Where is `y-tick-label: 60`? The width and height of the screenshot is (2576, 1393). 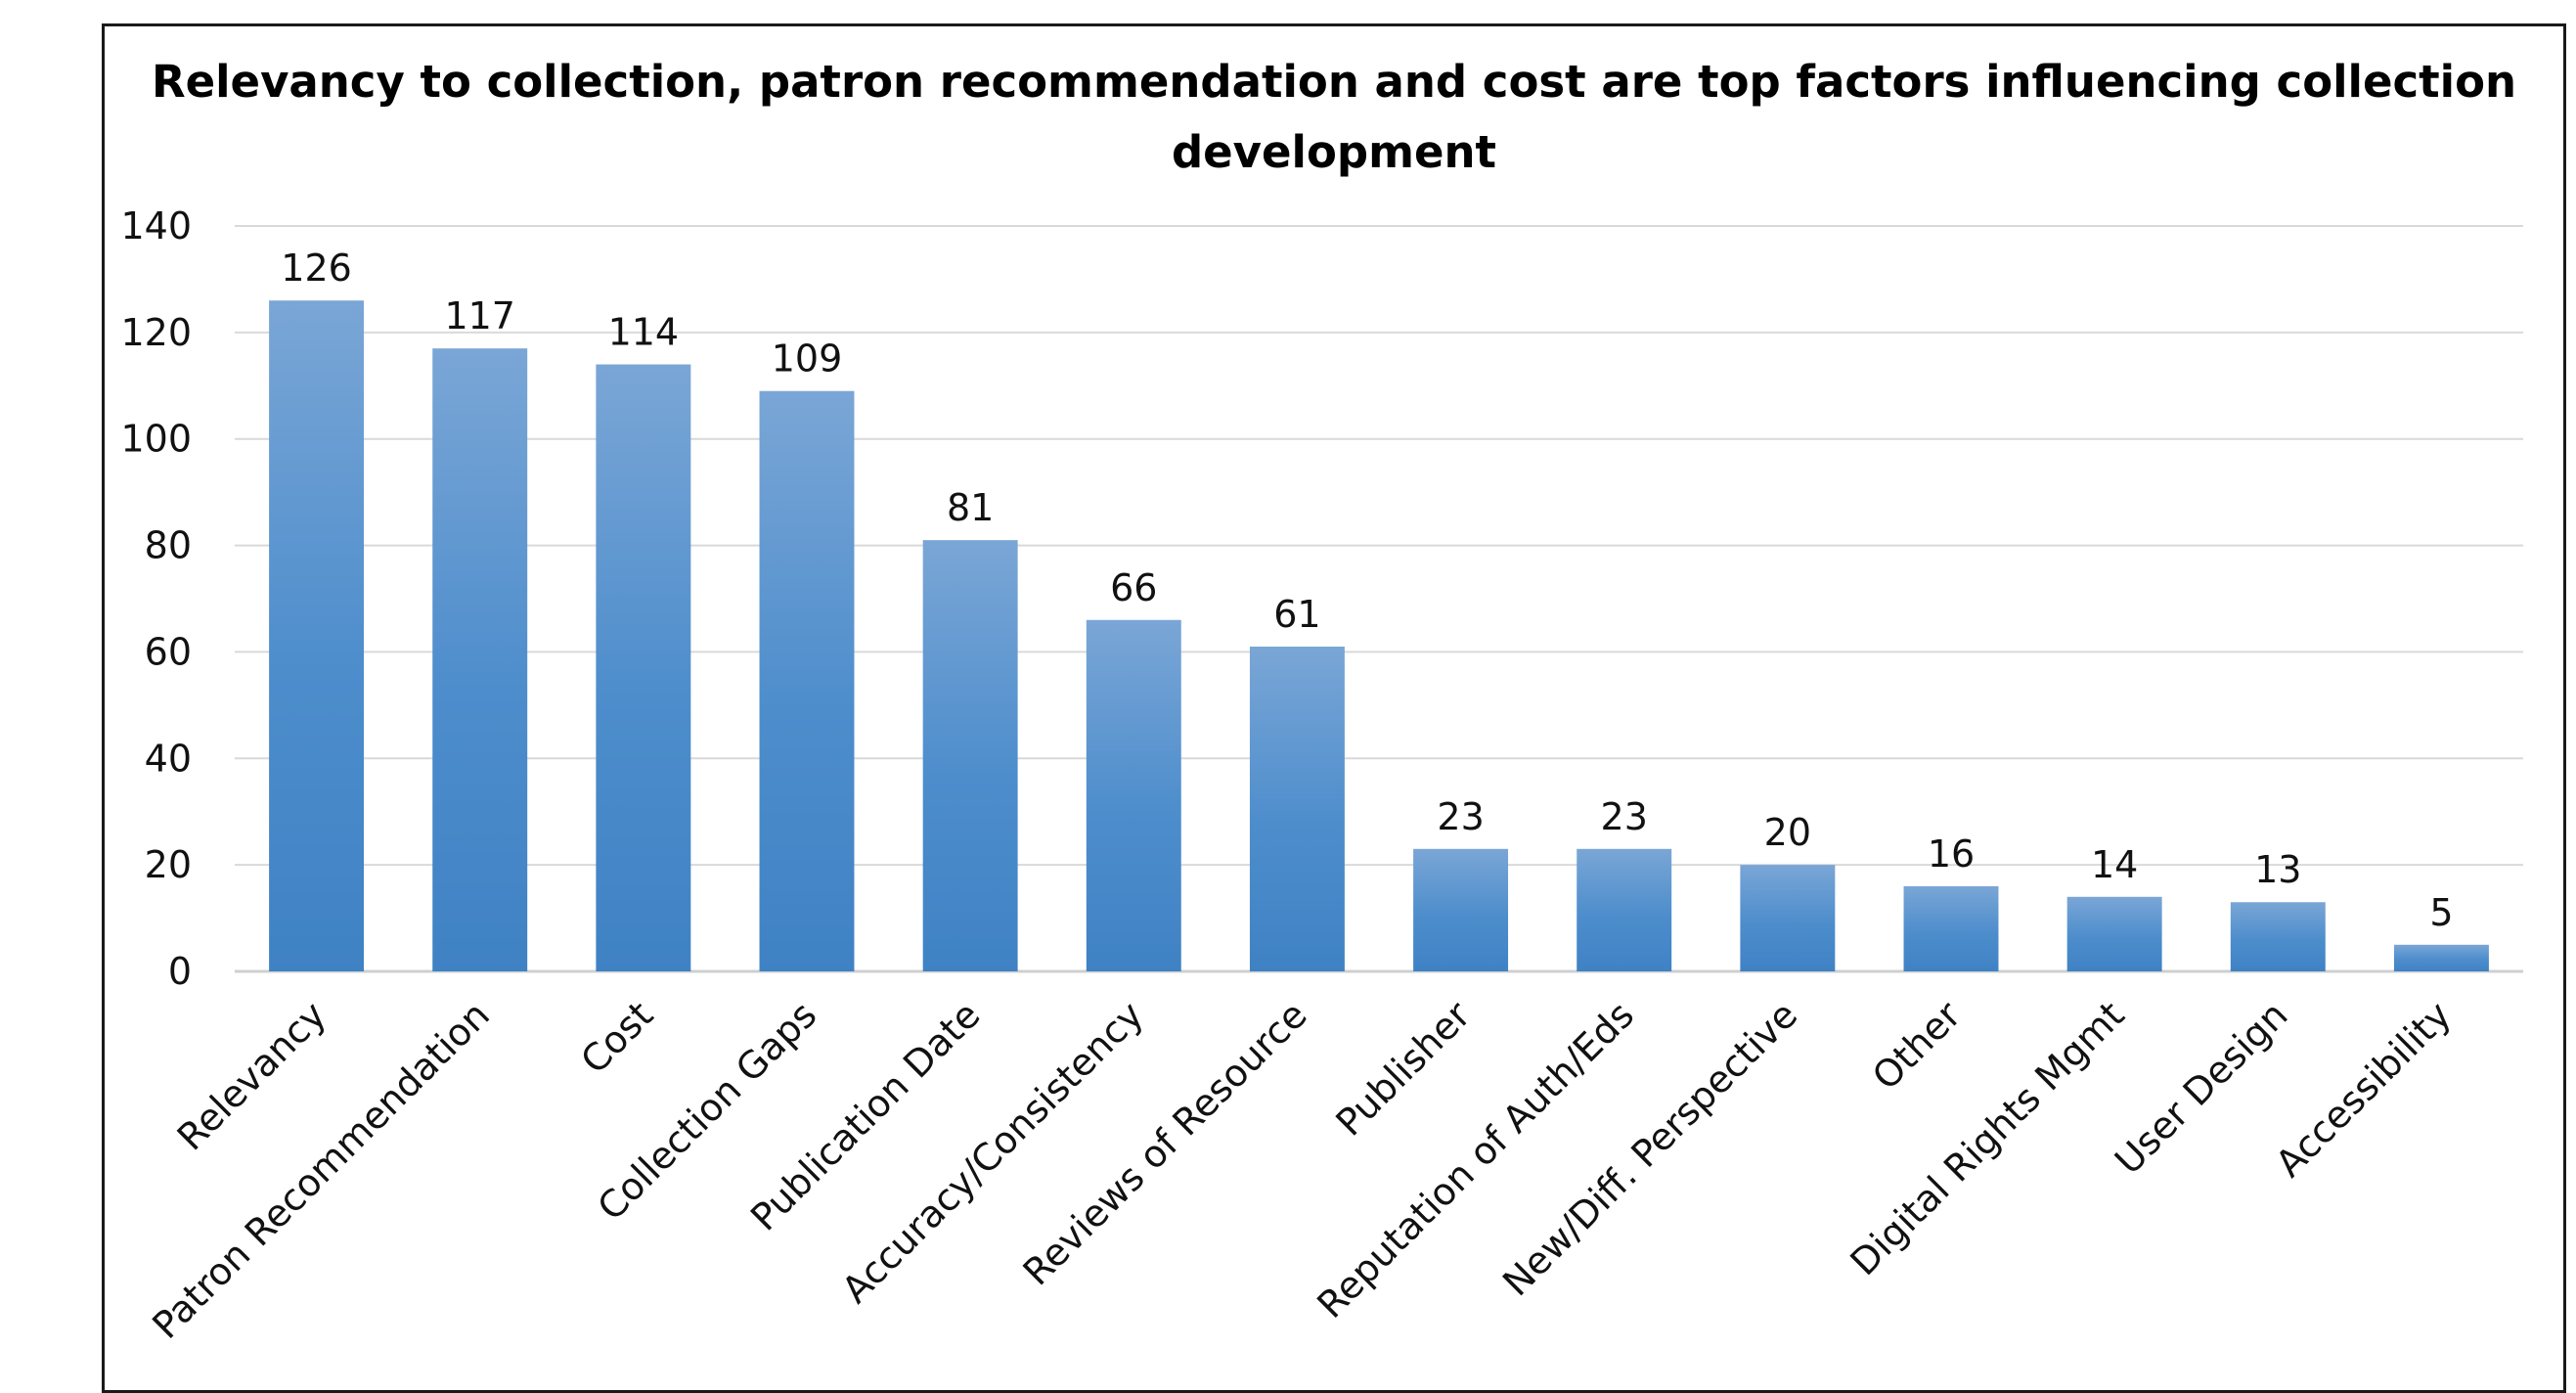
y-tick-label: 60 is located at coordinates (168, 651).